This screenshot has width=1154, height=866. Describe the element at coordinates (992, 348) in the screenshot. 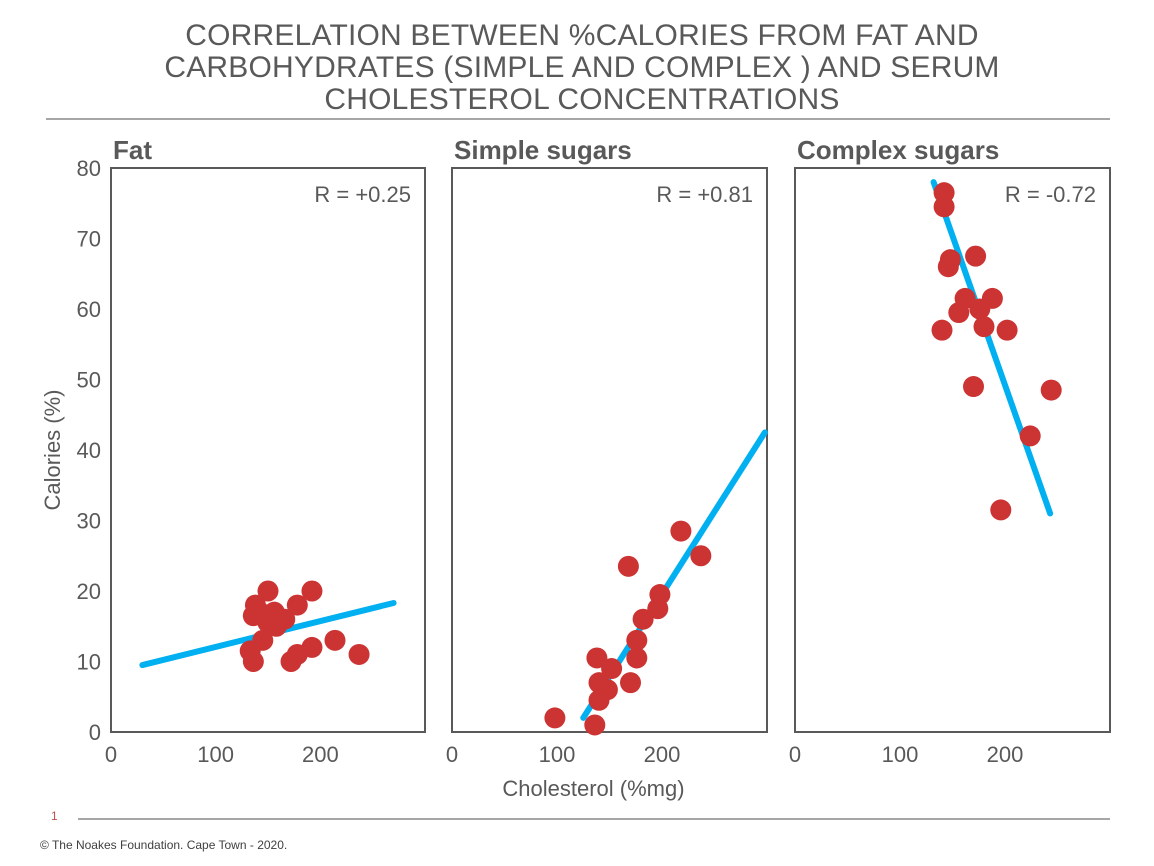

I see `trend-line` at that location.